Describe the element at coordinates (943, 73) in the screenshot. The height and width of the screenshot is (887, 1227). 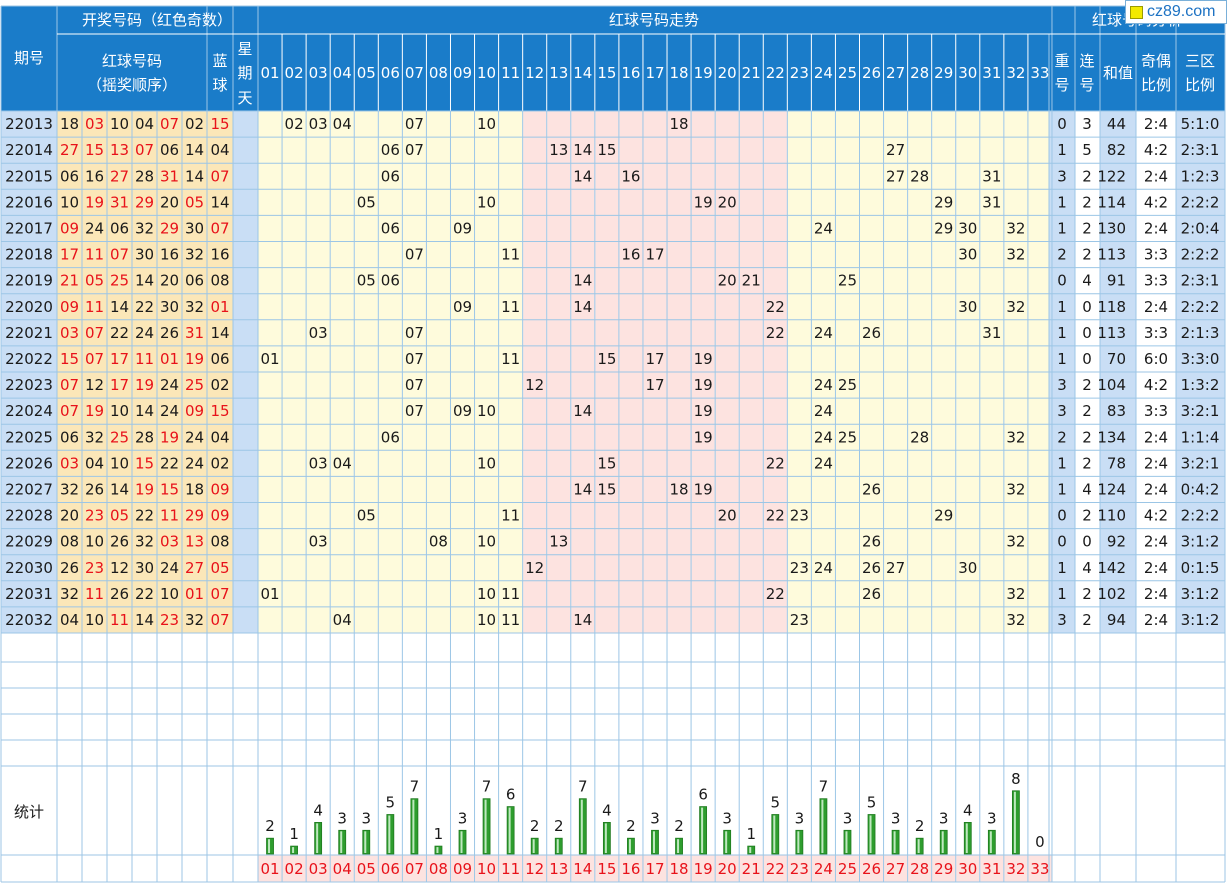
I see `number-column-header: 29` at that location.